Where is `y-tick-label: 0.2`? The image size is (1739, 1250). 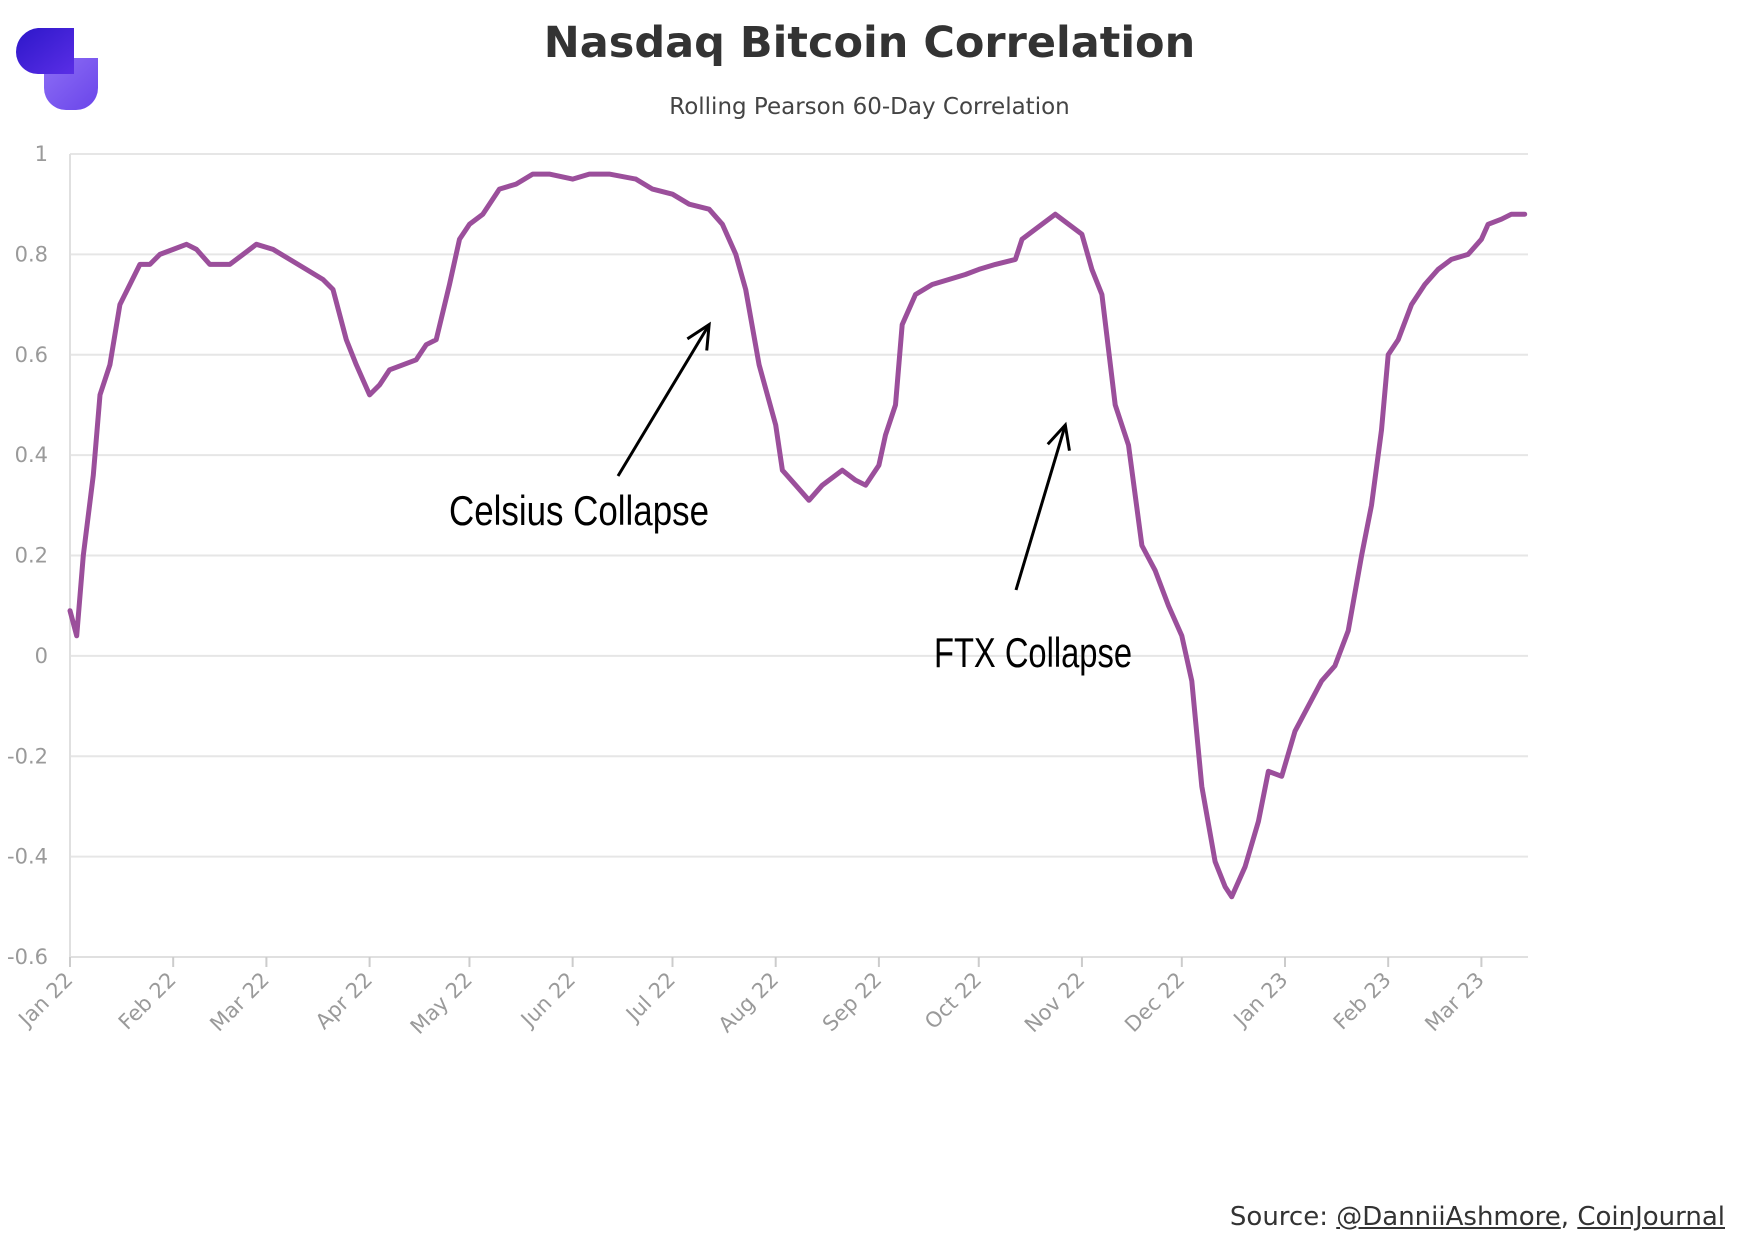
y-tick-label: 0.2 is located at coordinates (31, 556).